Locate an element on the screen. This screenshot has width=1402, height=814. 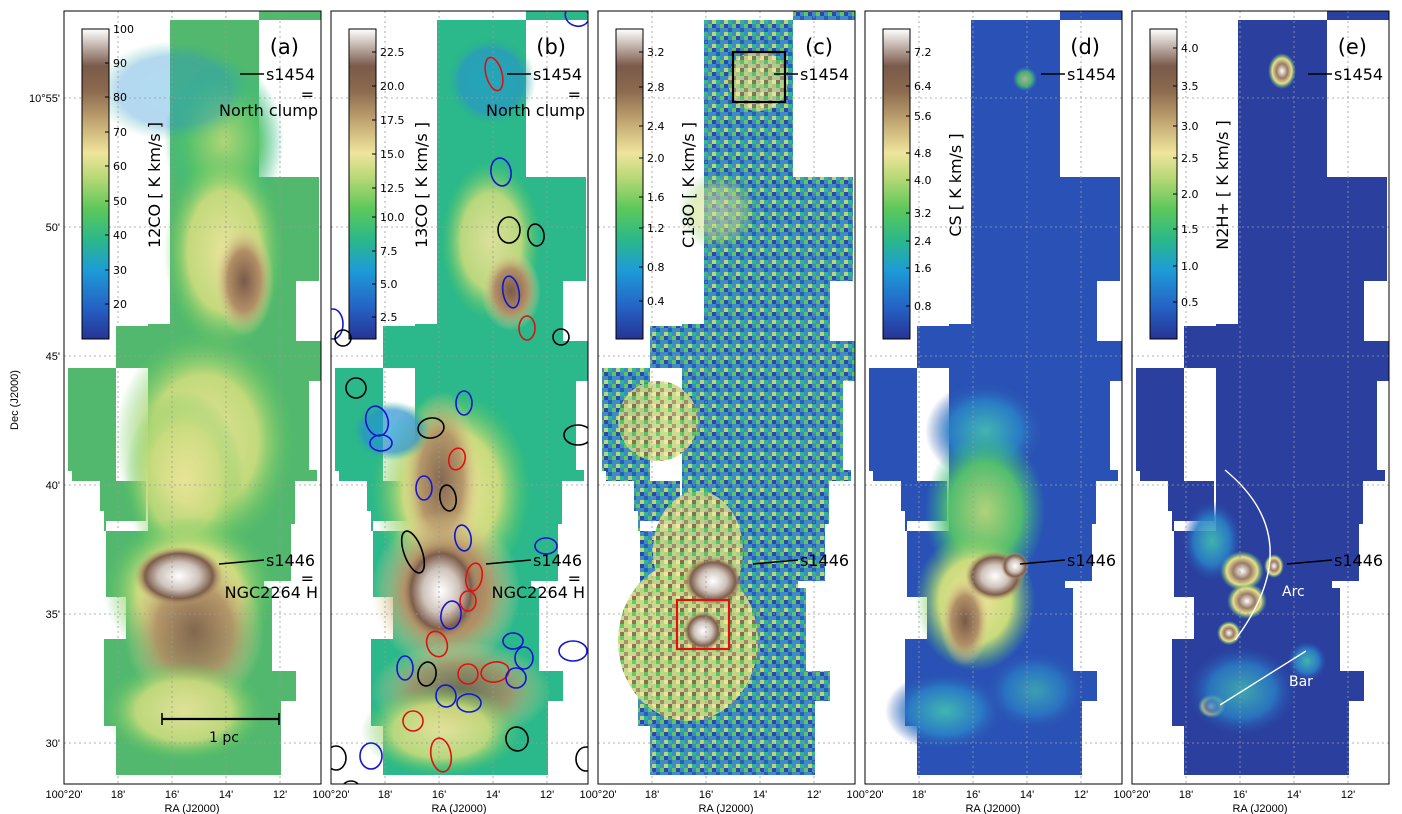
zoom-box-north is located at coordinates (759, 77).